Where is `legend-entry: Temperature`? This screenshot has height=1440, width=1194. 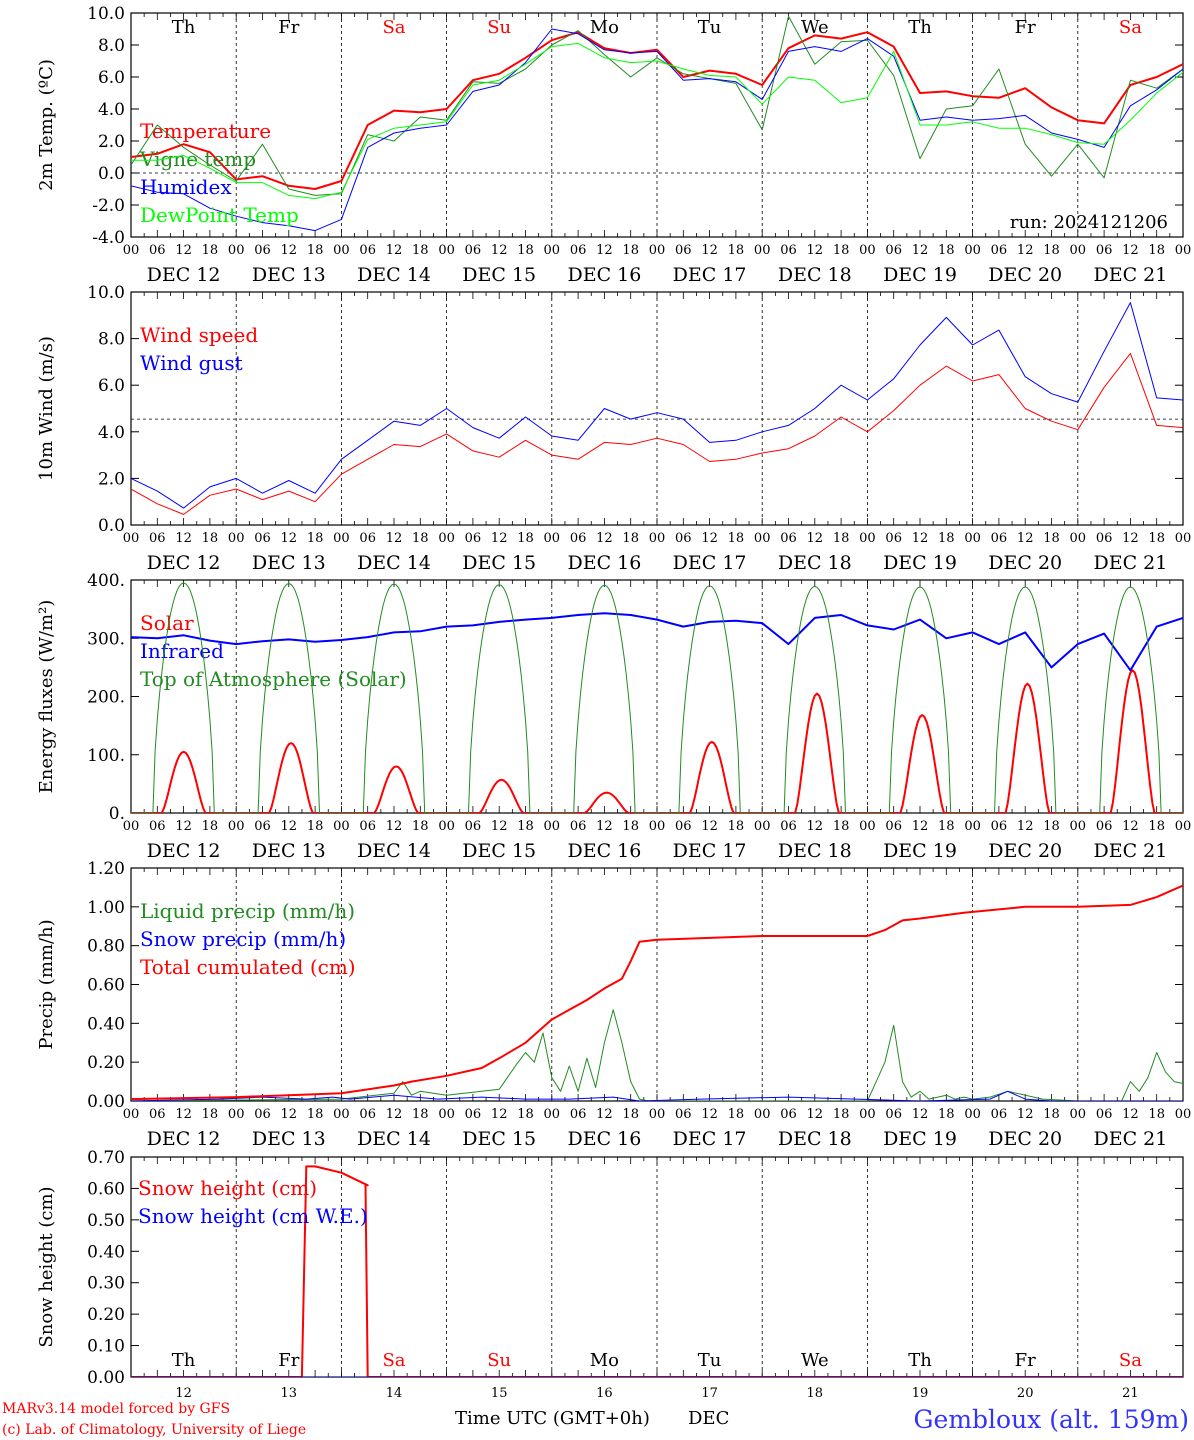
legend-entry: Temperature is located at coordinates (205, 131).